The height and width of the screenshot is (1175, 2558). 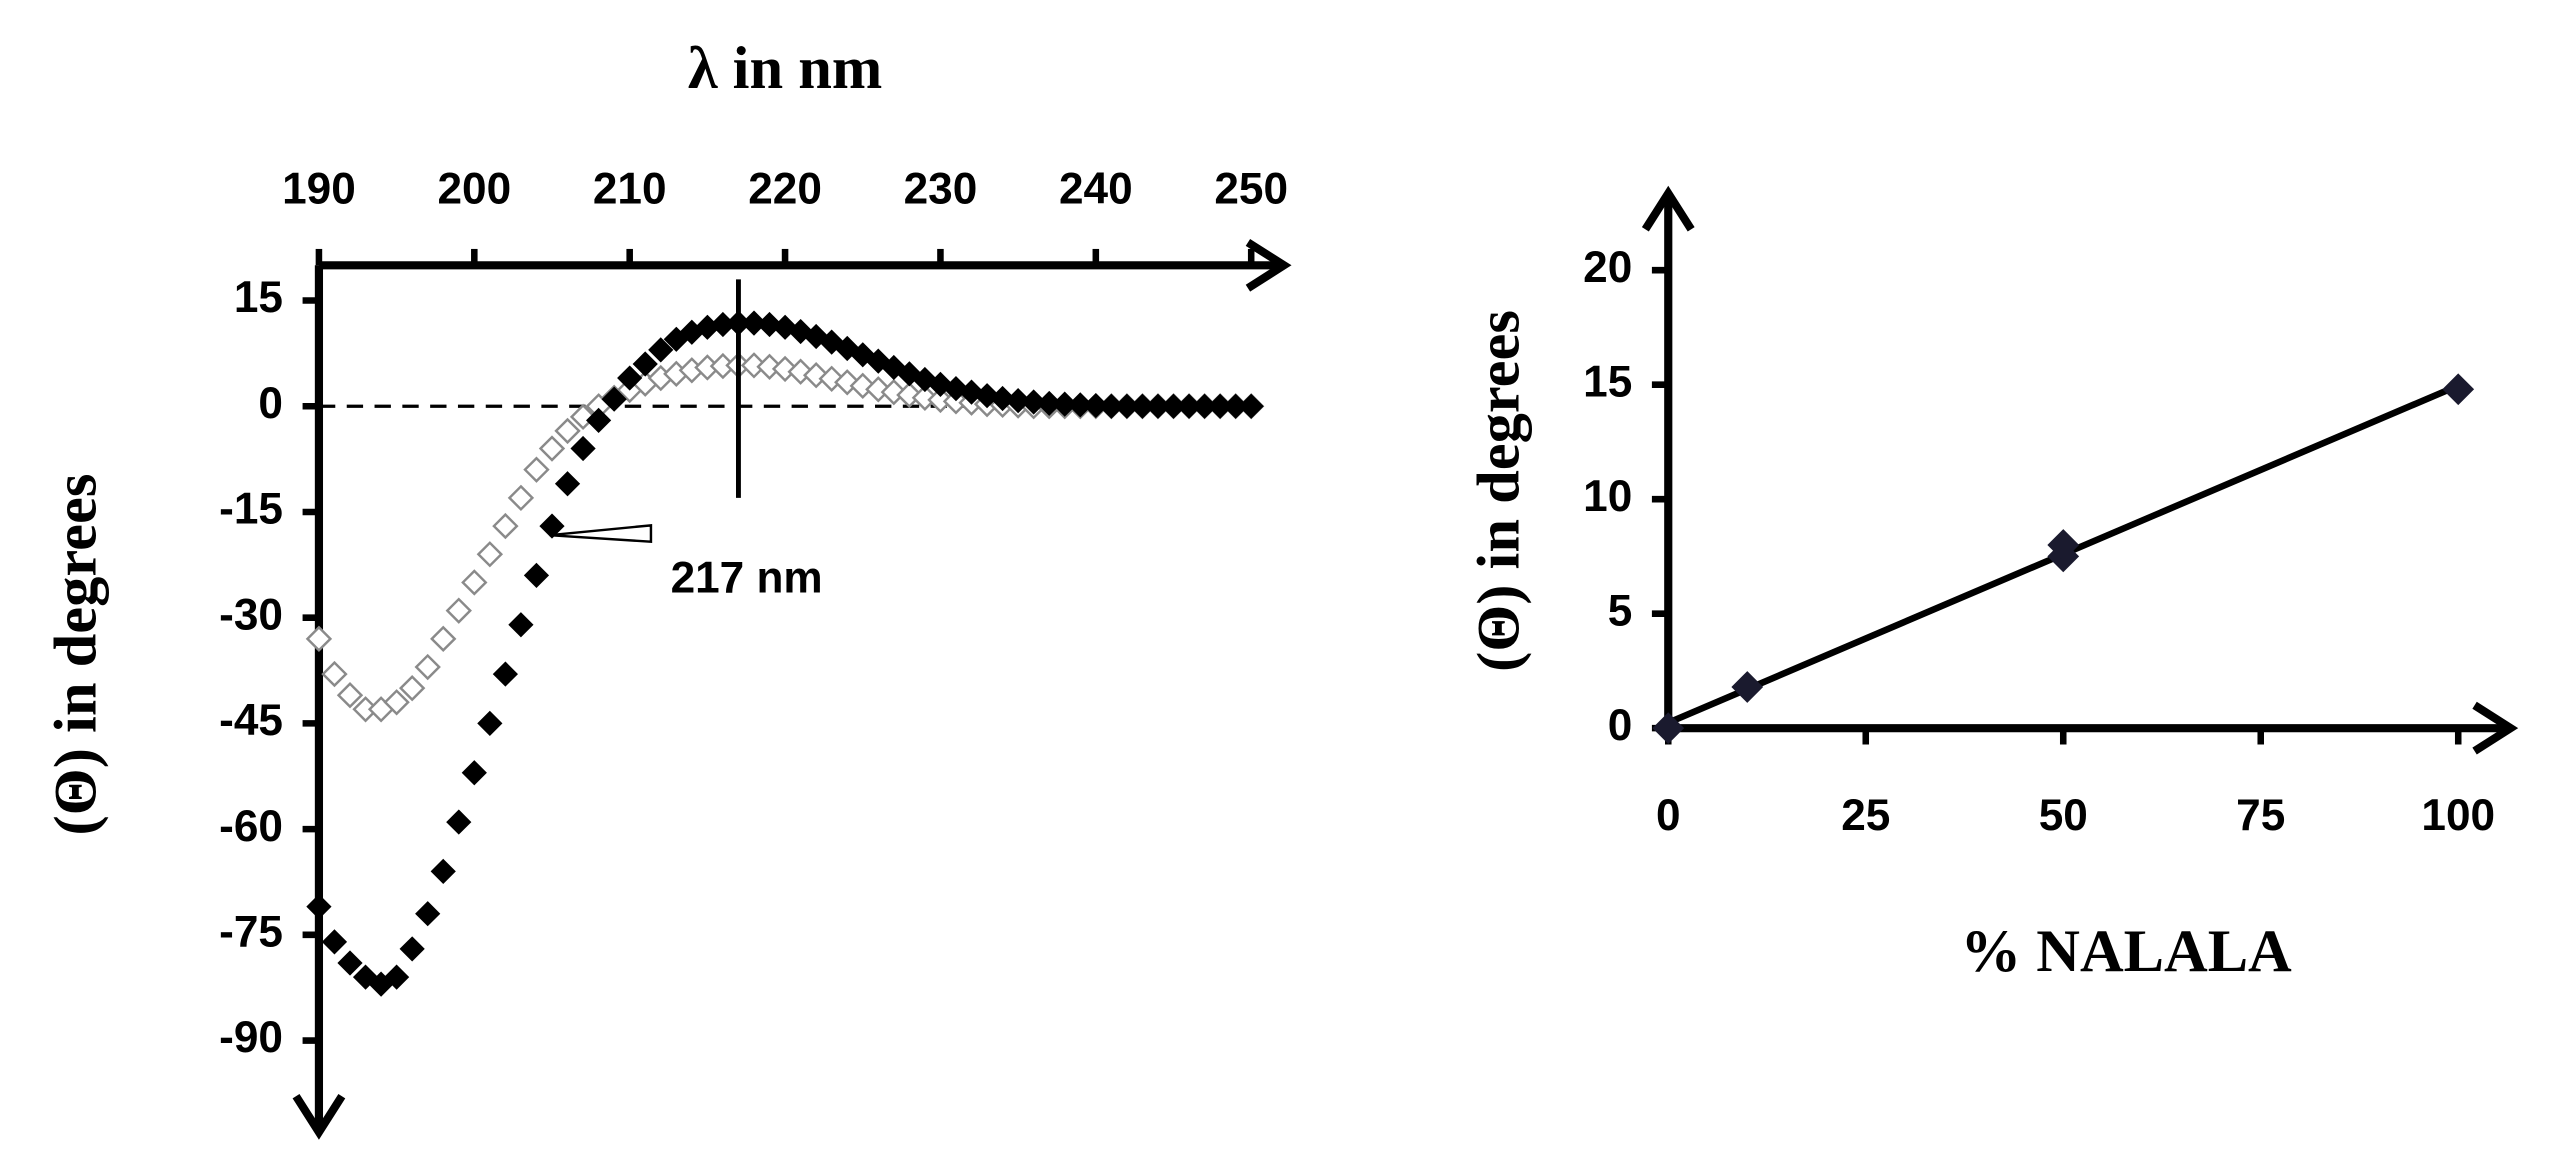 I want to click on x-tick-label: 250, so click(x=1251, y=188).